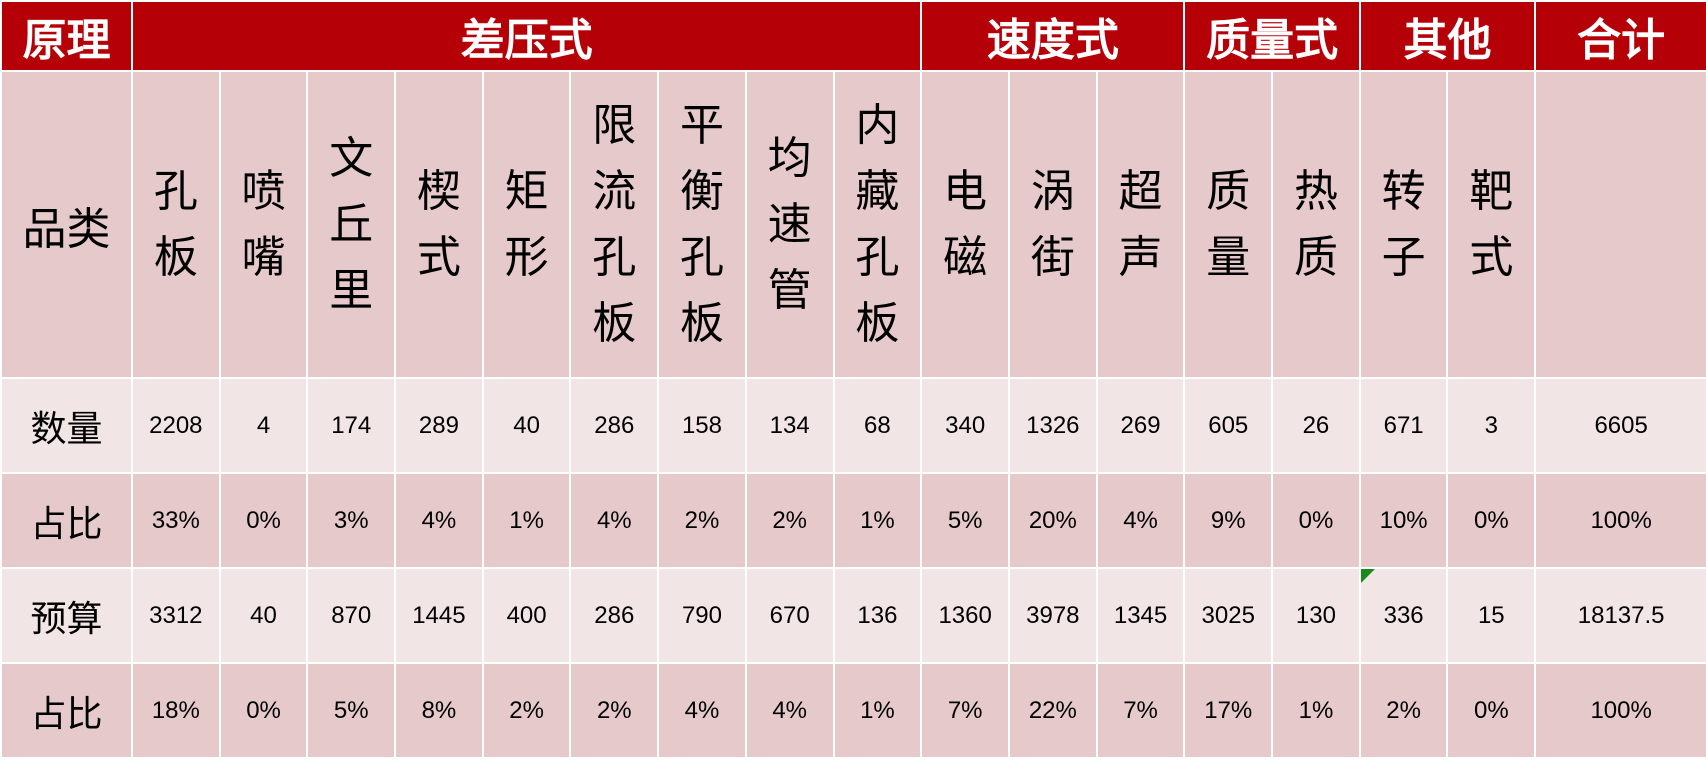 The height and width of the screenshot is (763, 1706). I want to click on category-cell: 靶式, so click(1491, 224).